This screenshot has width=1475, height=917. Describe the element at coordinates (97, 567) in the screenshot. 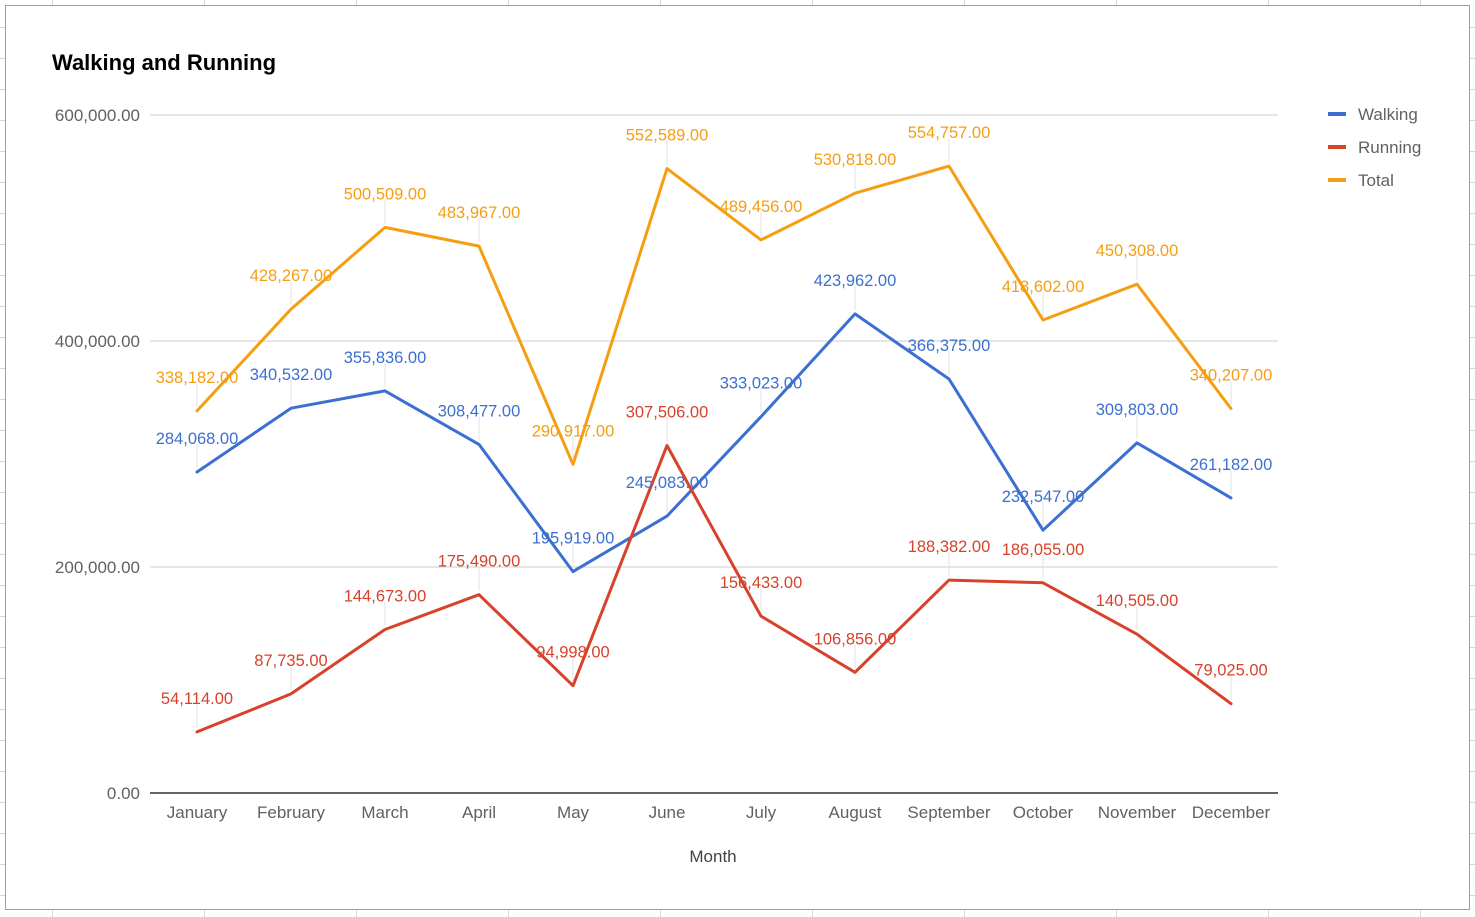

I see `y-tick-label: 200,000.00` at that location.